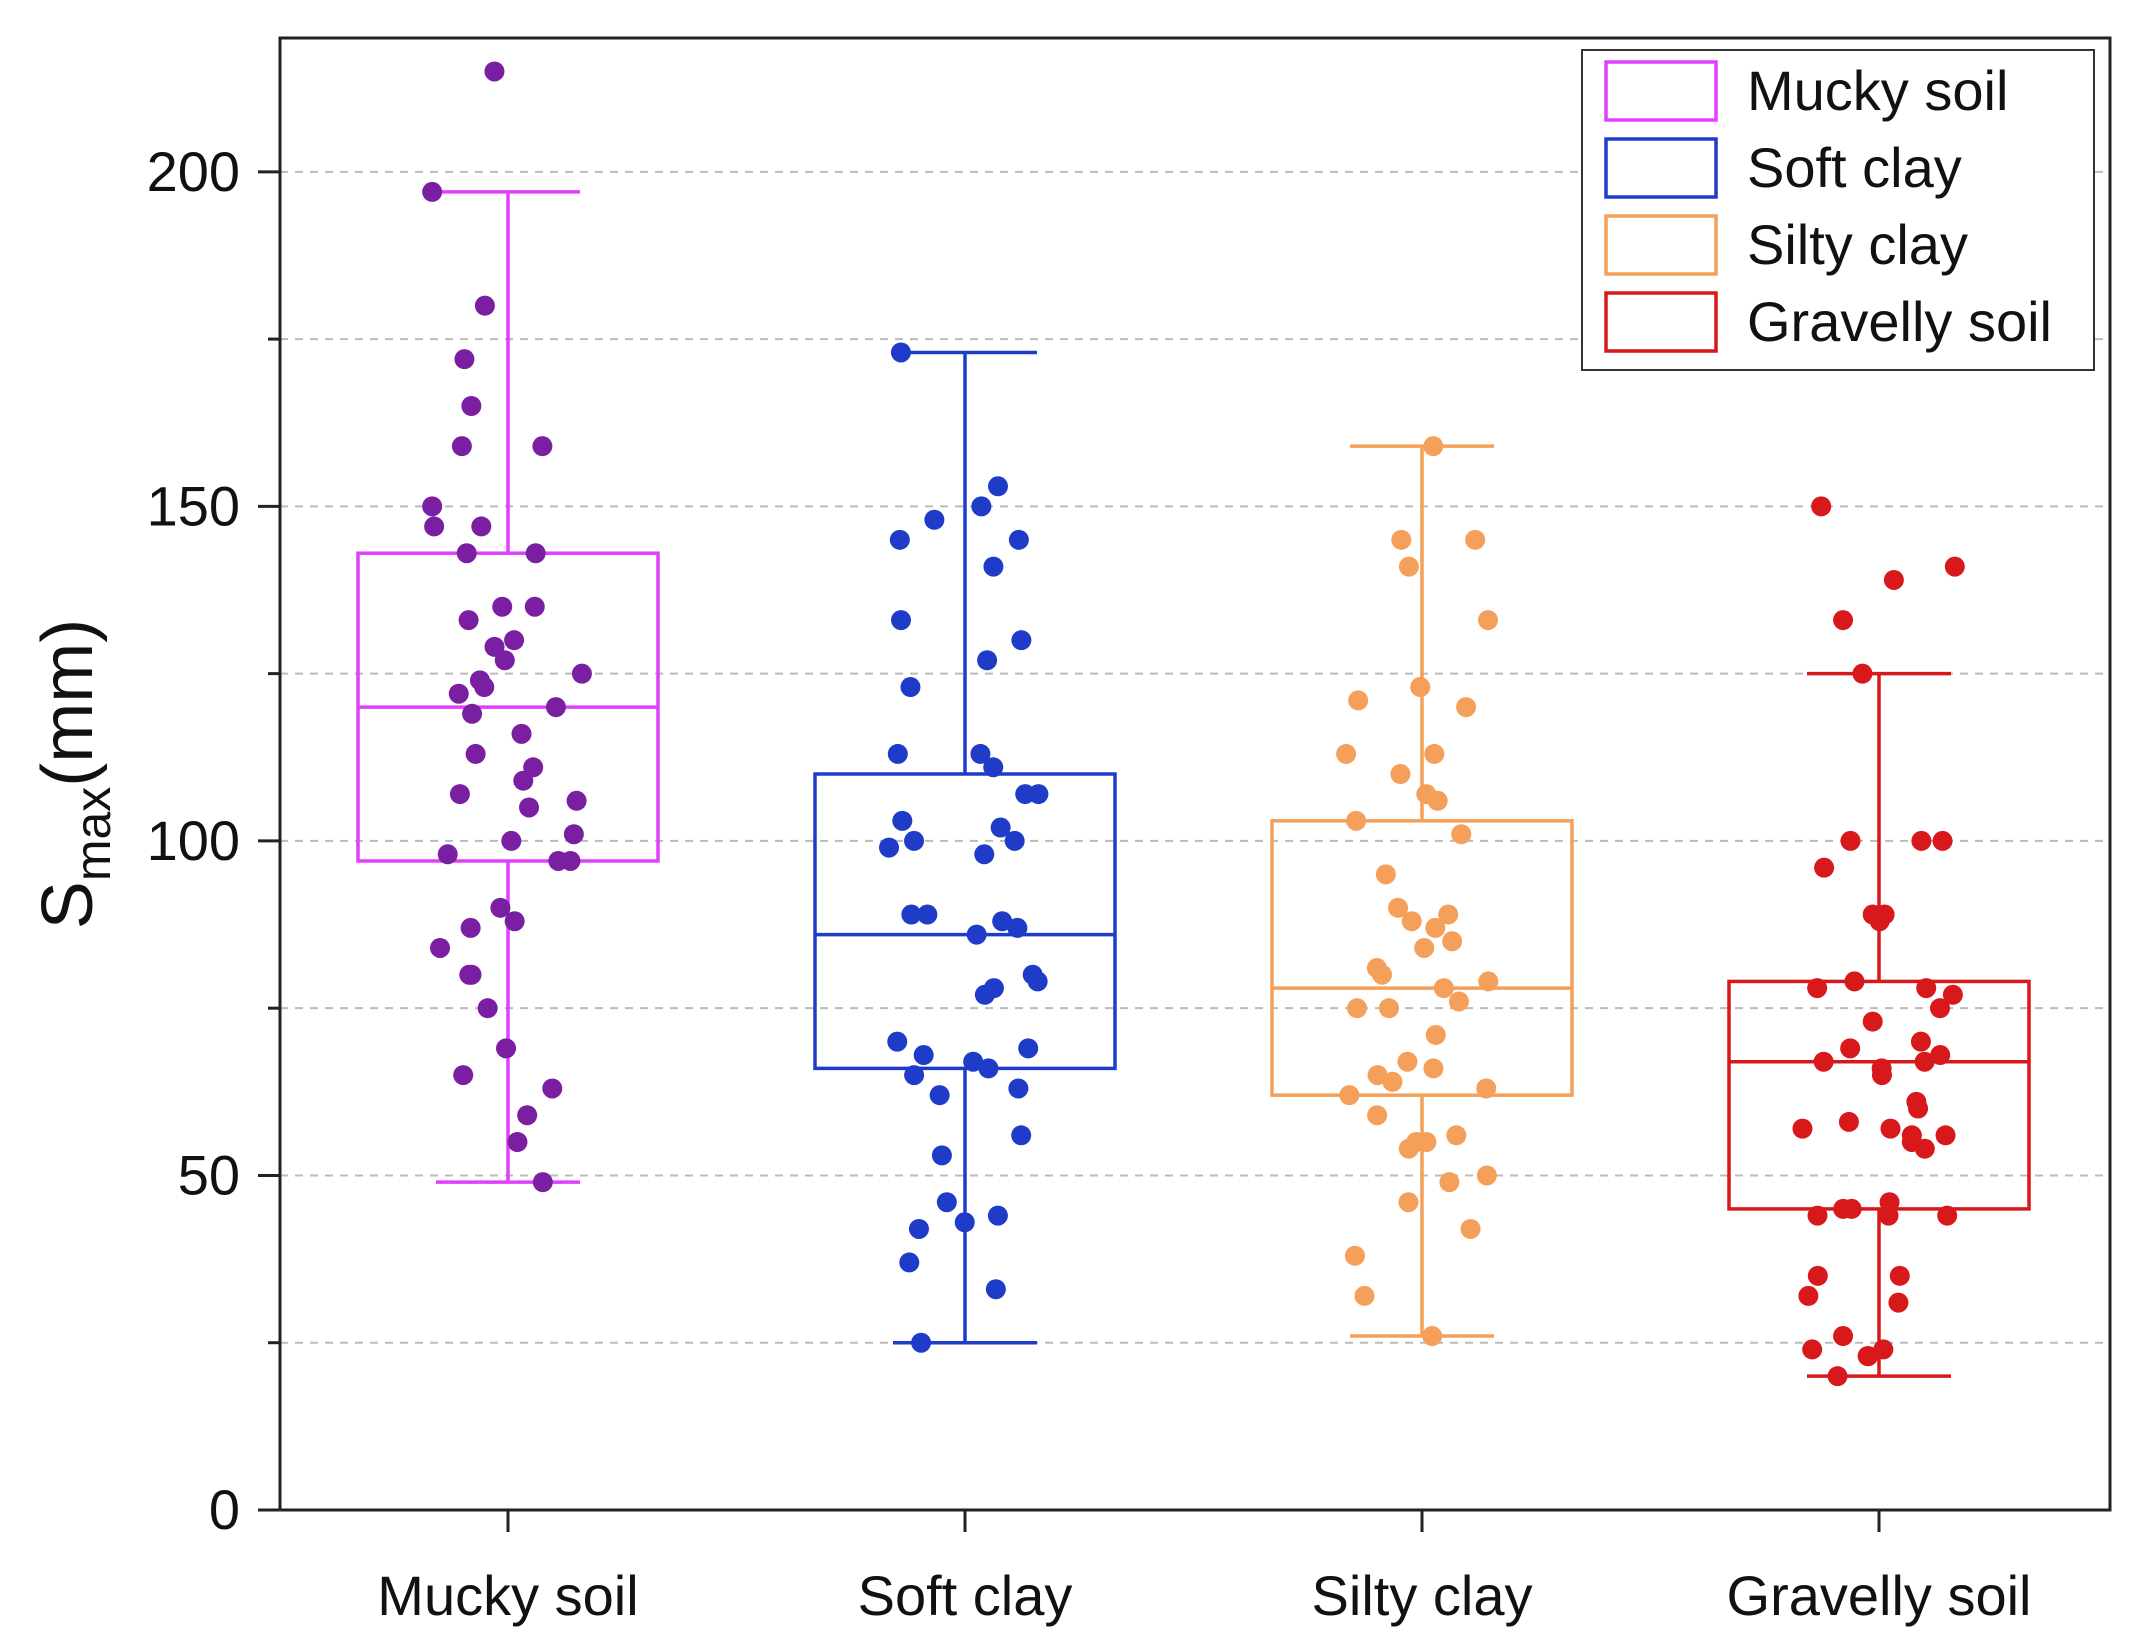 This screenshot has width=2130, height=1642. I want to click on legend-label: Gravelly soil, so click(1899, 321).